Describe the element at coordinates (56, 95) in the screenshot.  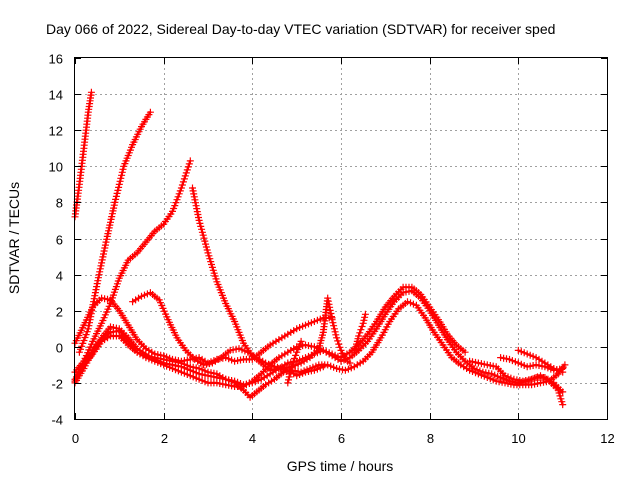
I see `y-tick-label: 14` at that location.